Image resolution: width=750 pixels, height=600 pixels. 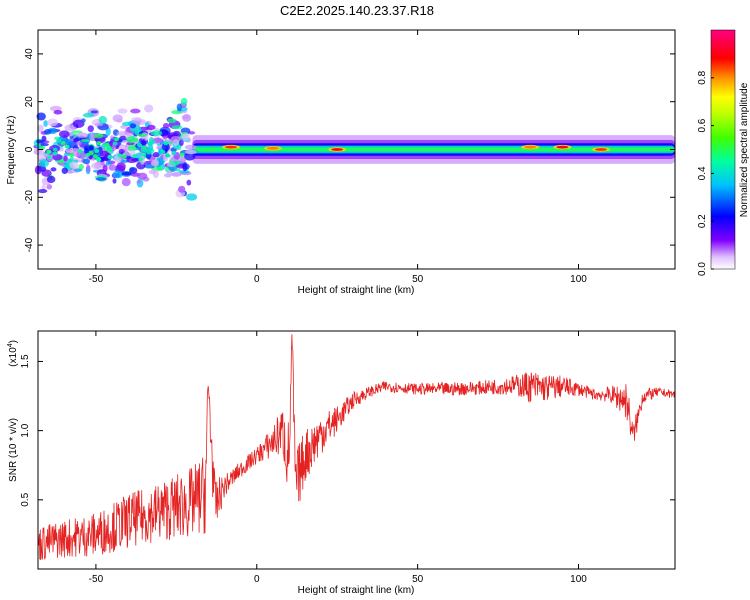 I want to click on y-tick-label: 40, so click(x=29, y=54).